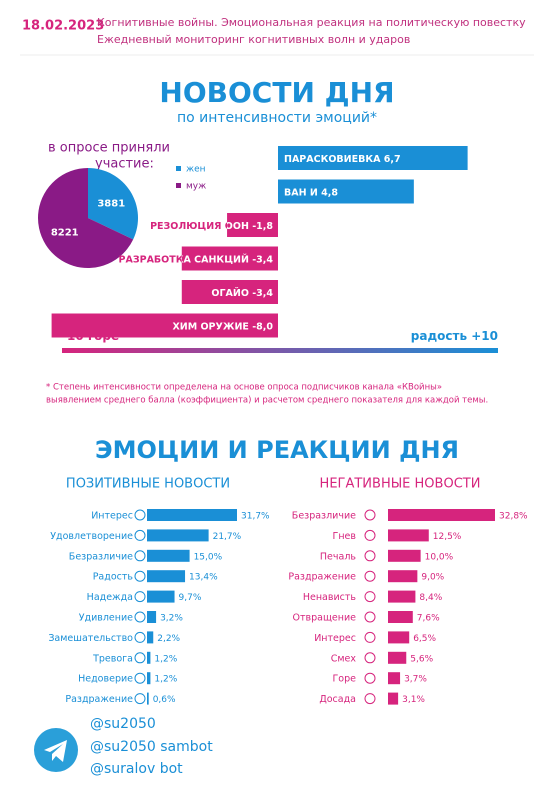 The width and height of the screenshot is (554, 800). I want to click on category-label: Печаль, so click(338, 556).